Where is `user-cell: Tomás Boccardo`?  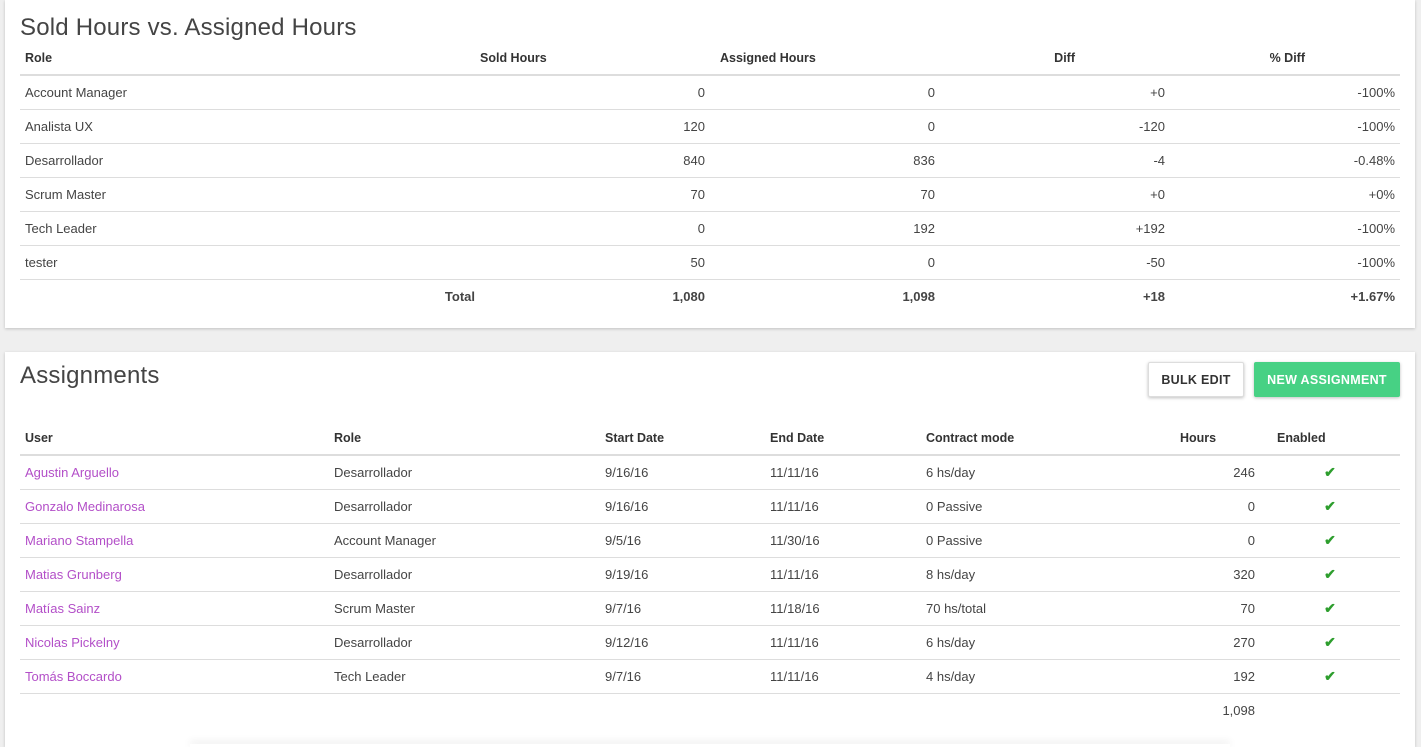
user-cell: Tomás Boccardo is located at coordinates (174, 676).